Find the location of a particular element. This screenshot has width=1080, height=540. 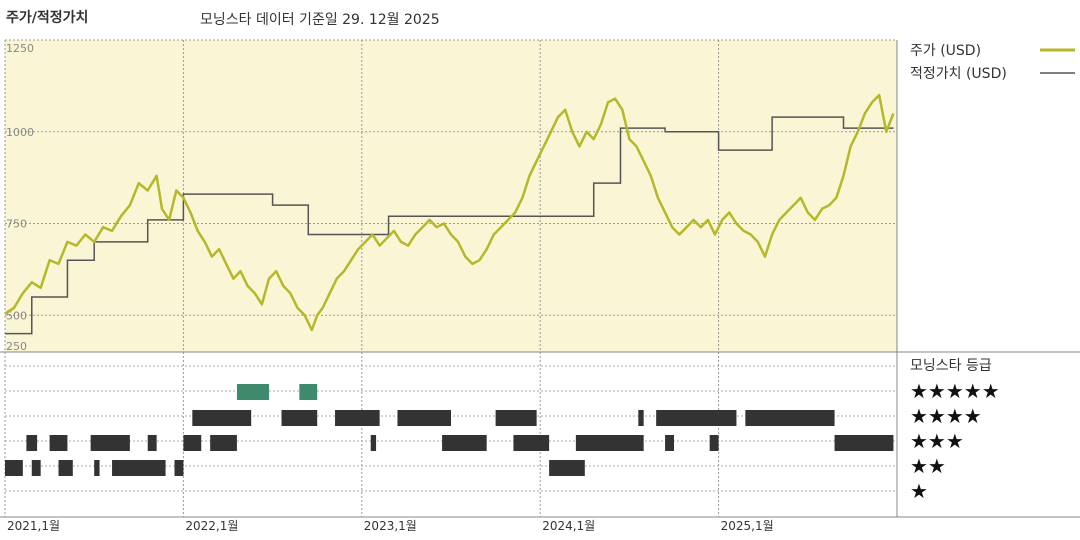

x-tick-label: 2022,1월 is located at coordinates (211, 526).